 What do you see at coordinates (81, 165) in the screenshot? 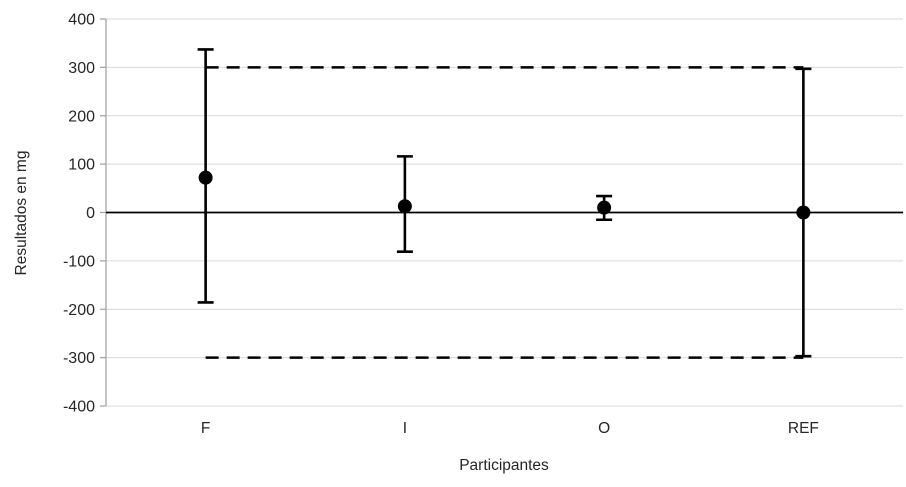
I see `y-tick-label: 100` at bounding box center [81, 165].